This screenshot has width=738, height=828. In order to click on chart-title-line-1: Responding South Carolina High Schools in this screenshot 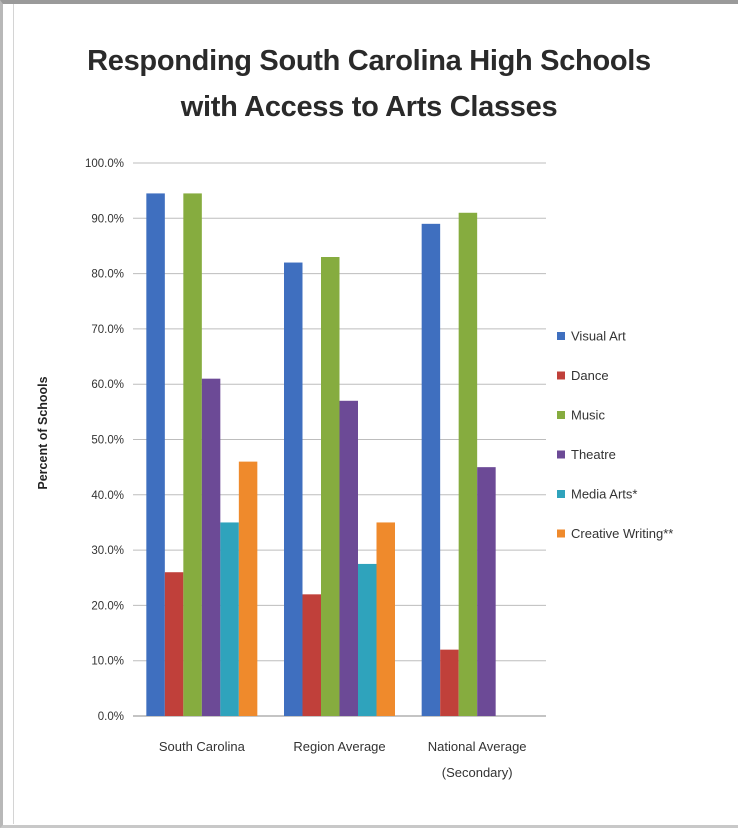, I will do `click(369, 61)`.